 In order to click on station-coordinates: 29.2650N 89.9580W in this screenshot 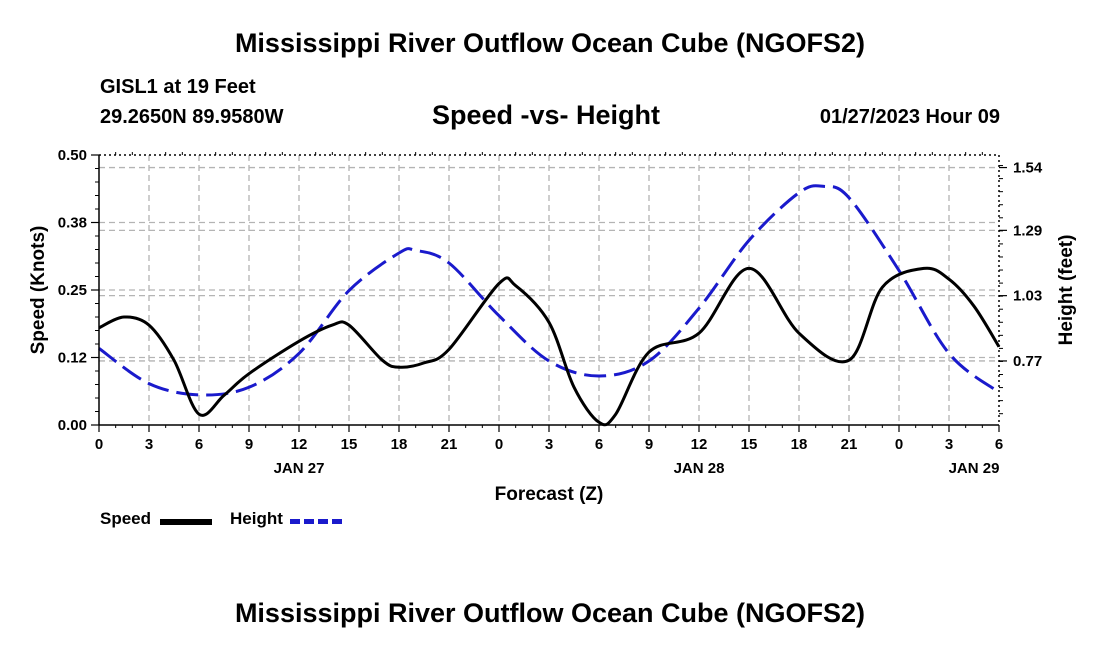, I will do `click(192, 117)`.